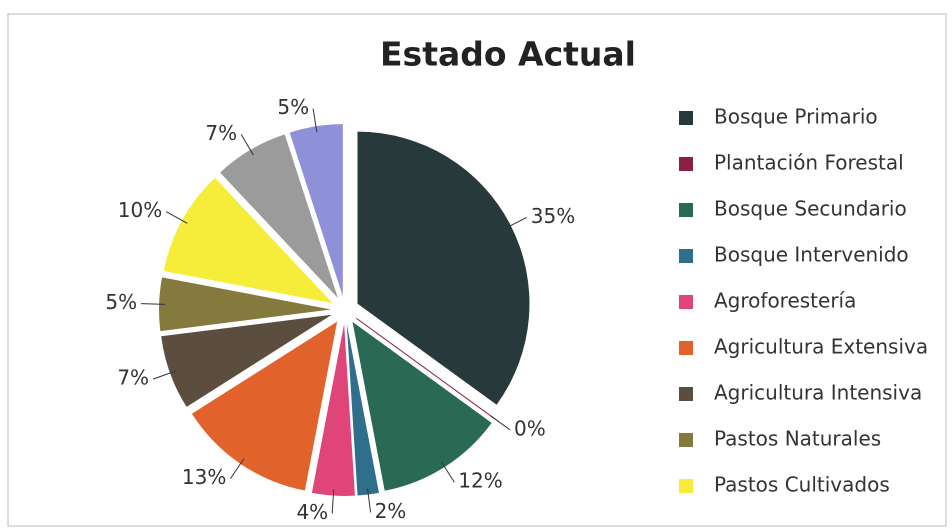 The height and width of the screenshot is (531, 952). I want to click on data-label: 12%, so click(480, 481).